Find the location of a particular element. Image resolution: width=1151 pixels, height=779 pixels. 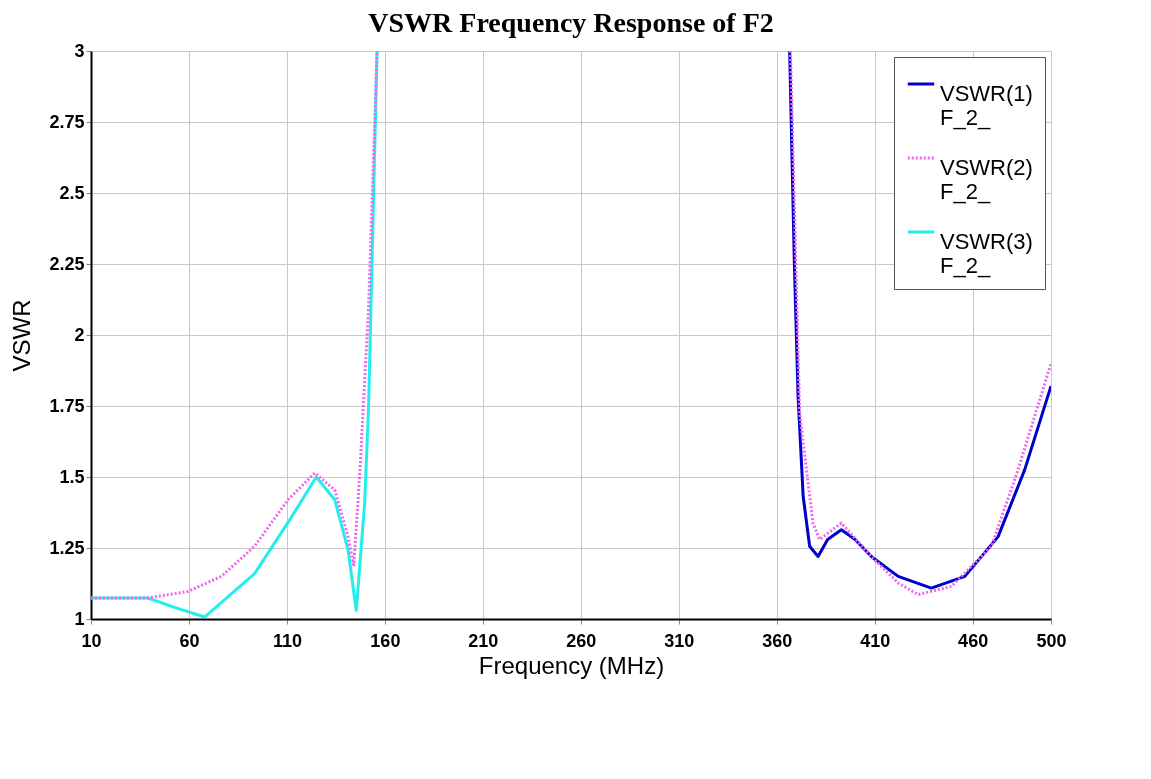

y-tick-label: 3 is located at coordinates (79, 50).